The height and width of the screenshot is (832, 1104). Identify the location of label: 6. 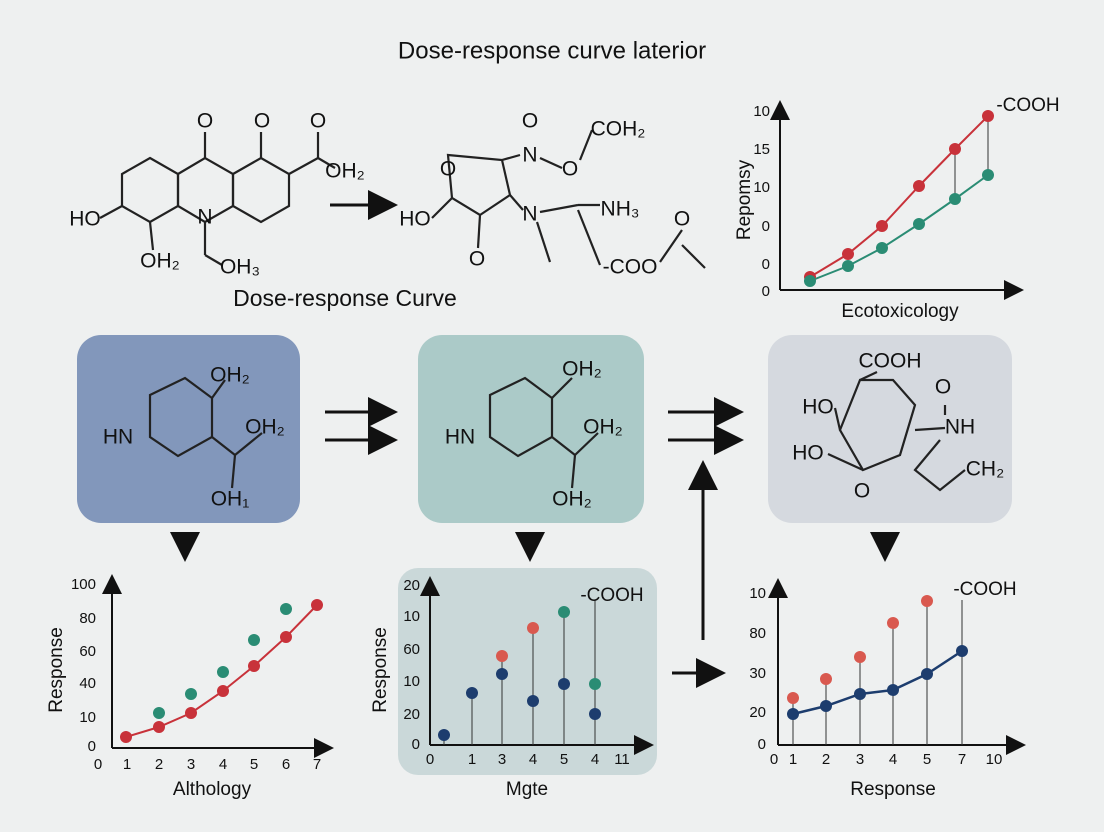
(286, 764).